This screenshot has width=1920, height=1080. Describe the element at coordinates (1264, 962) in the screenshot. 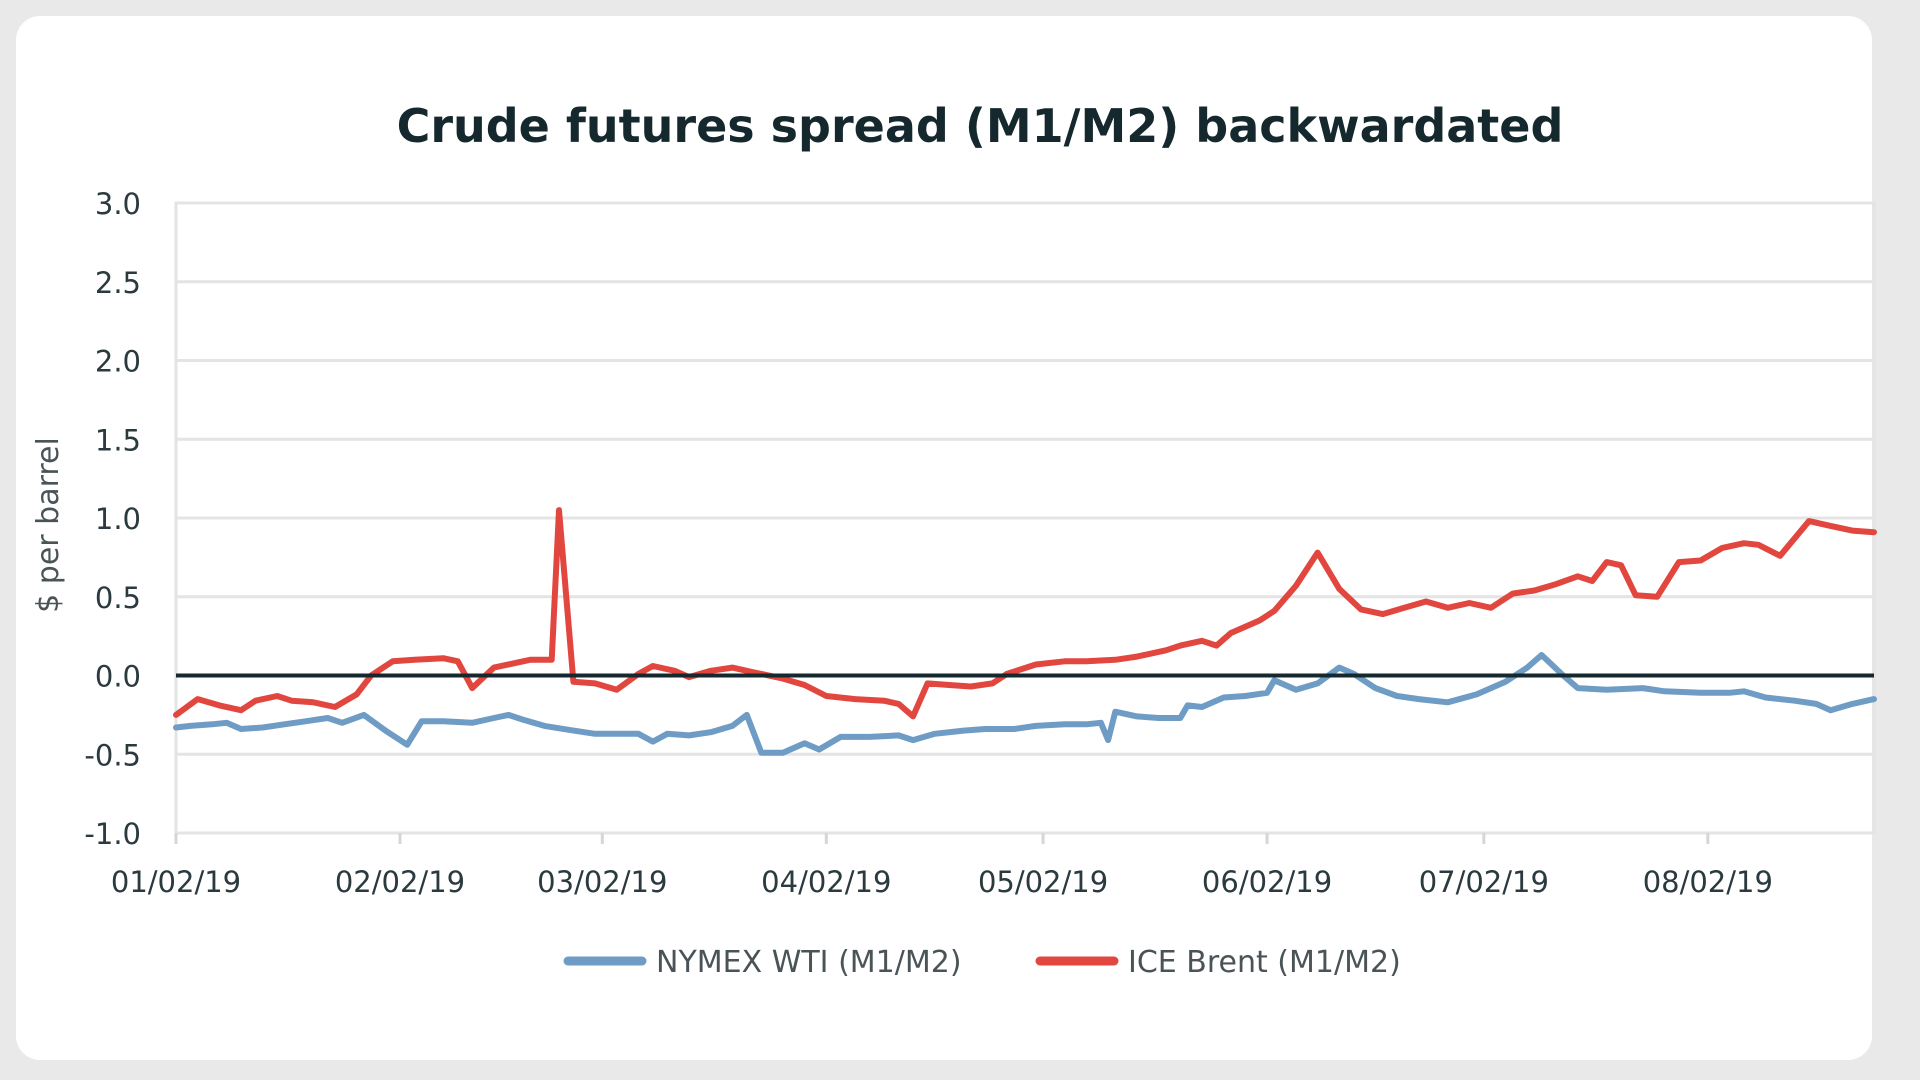

I see `legend-label-brent: ICE Brent (M1/M2)` at that location.